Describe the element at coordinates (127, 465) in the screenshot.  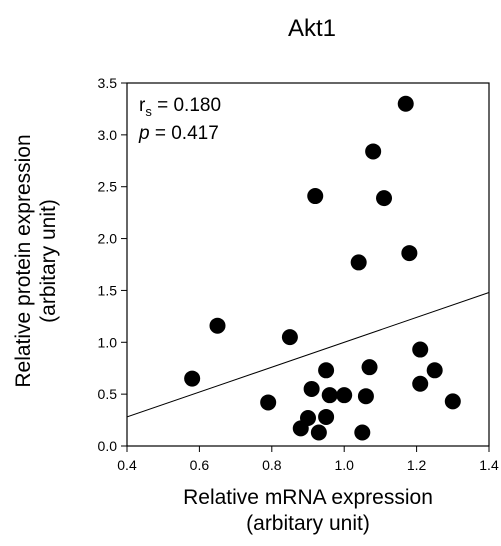
I see `x-tick-label: 0.4` at that location.